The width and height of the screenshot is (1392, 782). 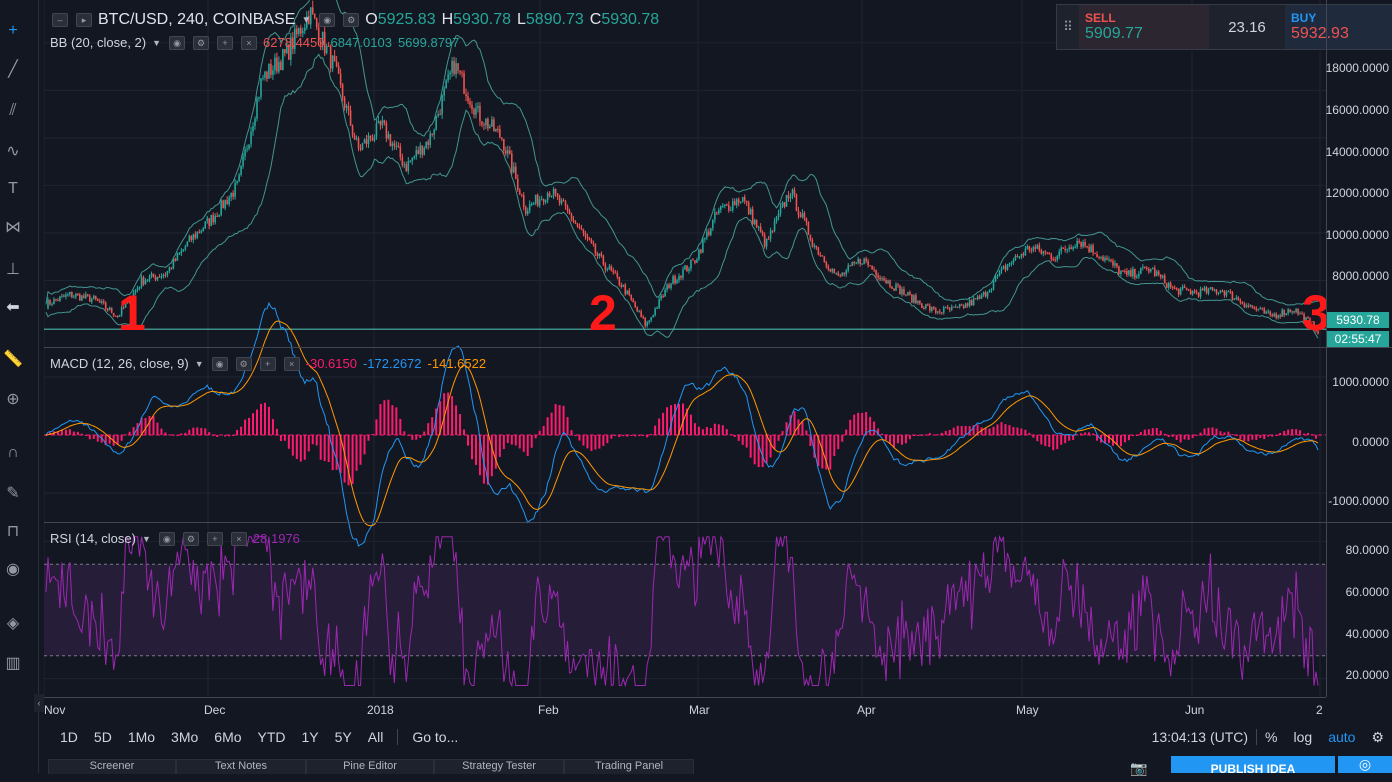 What do you see at coordinates (13, 30) in the screenshot?
I see `crosshair-icon: +` at bounding box center [13, 30].